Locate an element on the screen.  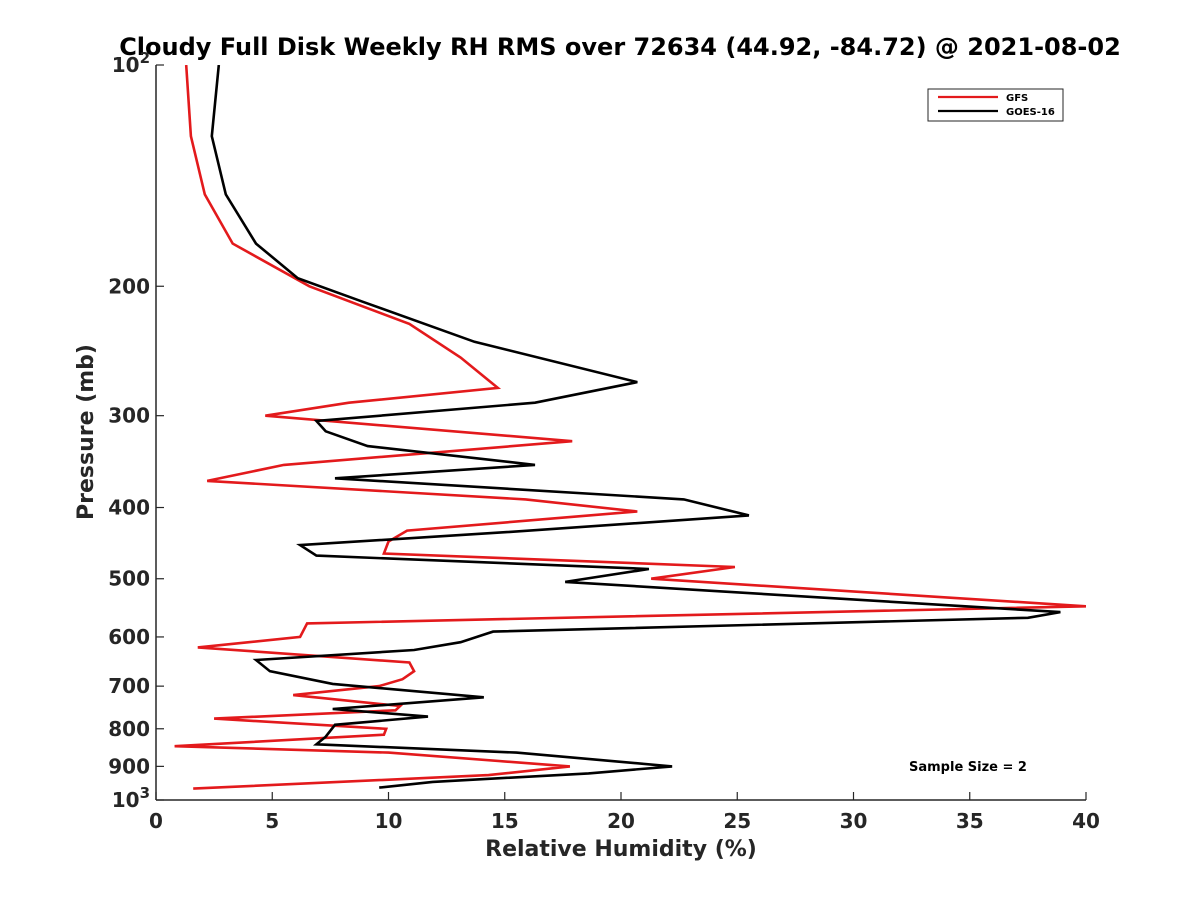
y-tick-label: 800 is located at coordinates (129, 729).